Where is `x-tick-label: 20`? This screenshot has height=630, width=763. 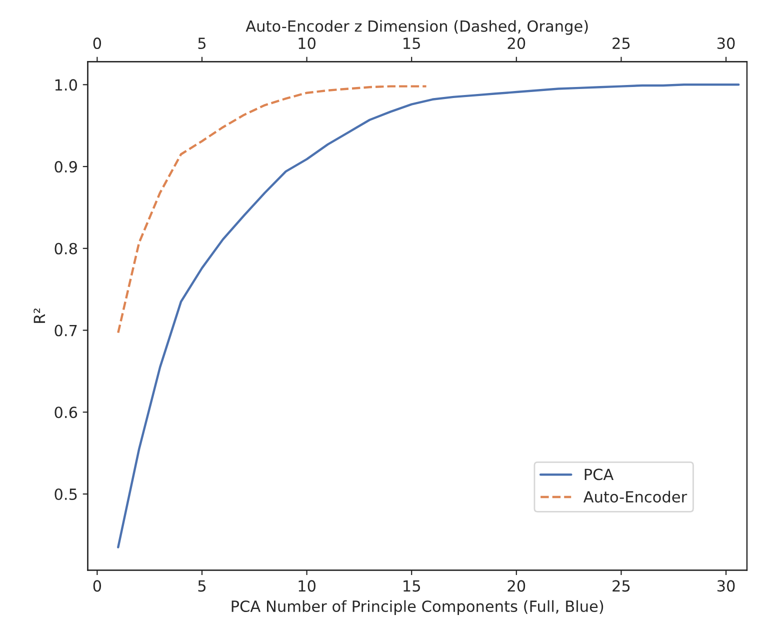 x-tick-label: 20 is located at coordinates (517, 586).